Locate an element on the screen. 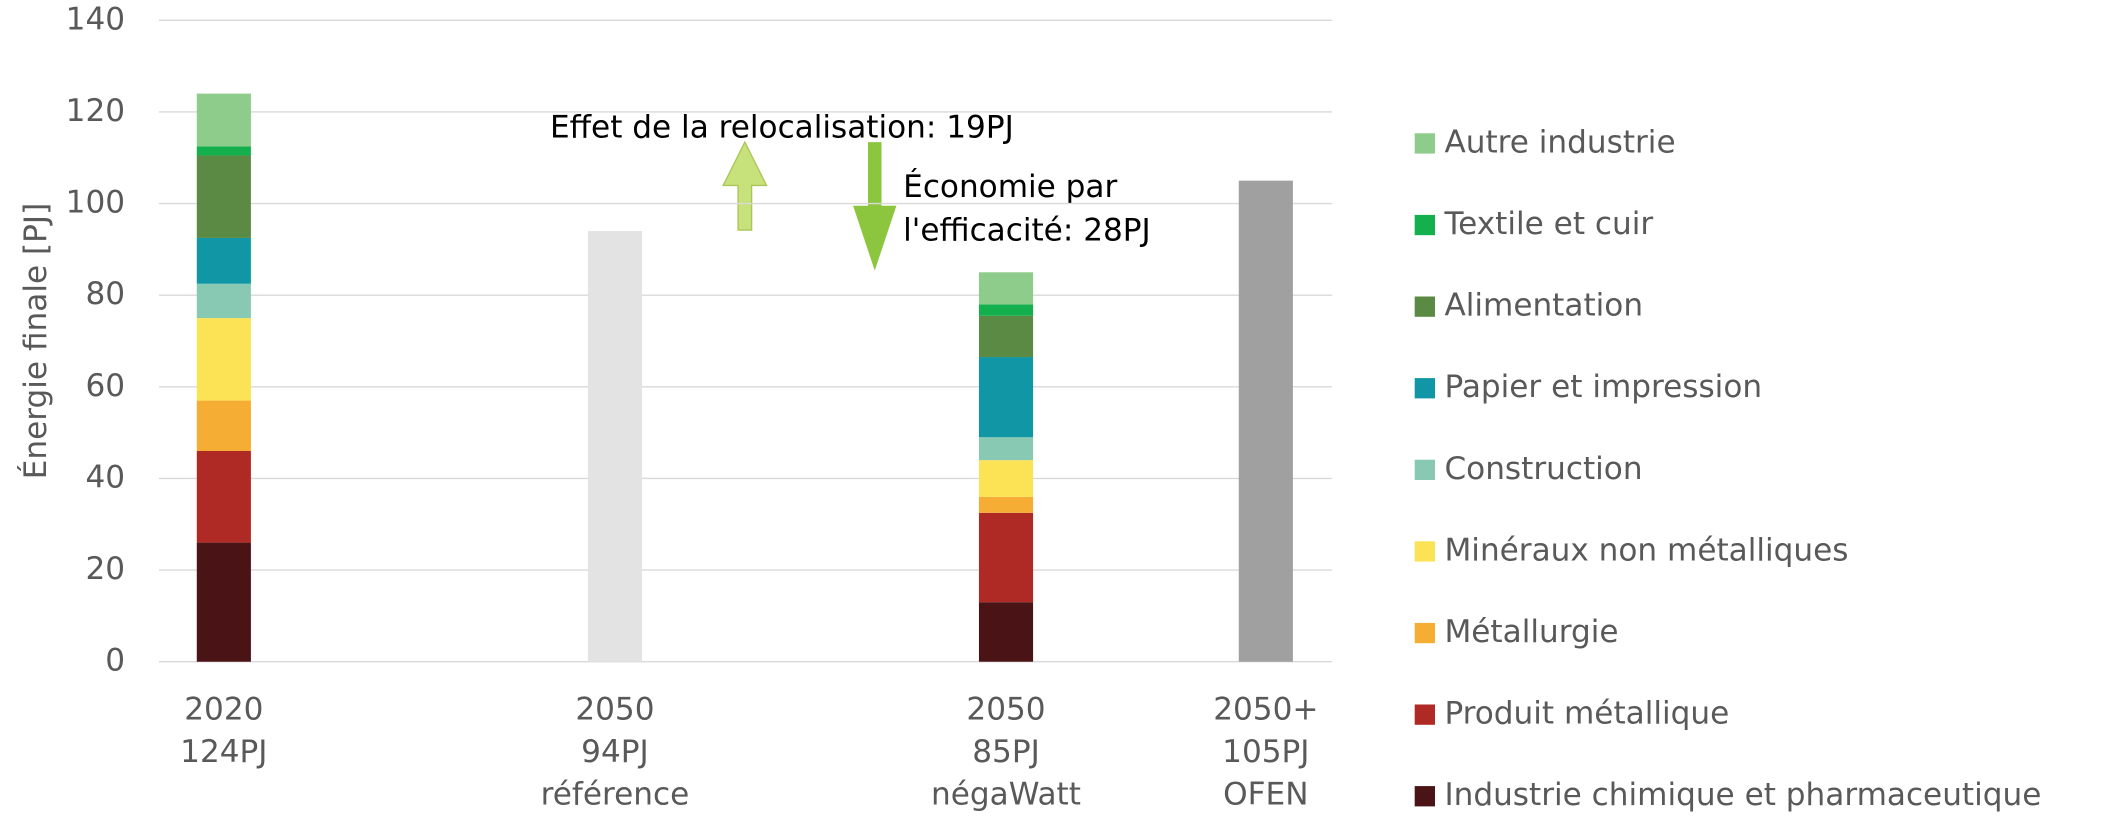 The height and width of the screenshot is (820, 2123). x-tick-label: 2050+ is located at coordinates (1265, 709).